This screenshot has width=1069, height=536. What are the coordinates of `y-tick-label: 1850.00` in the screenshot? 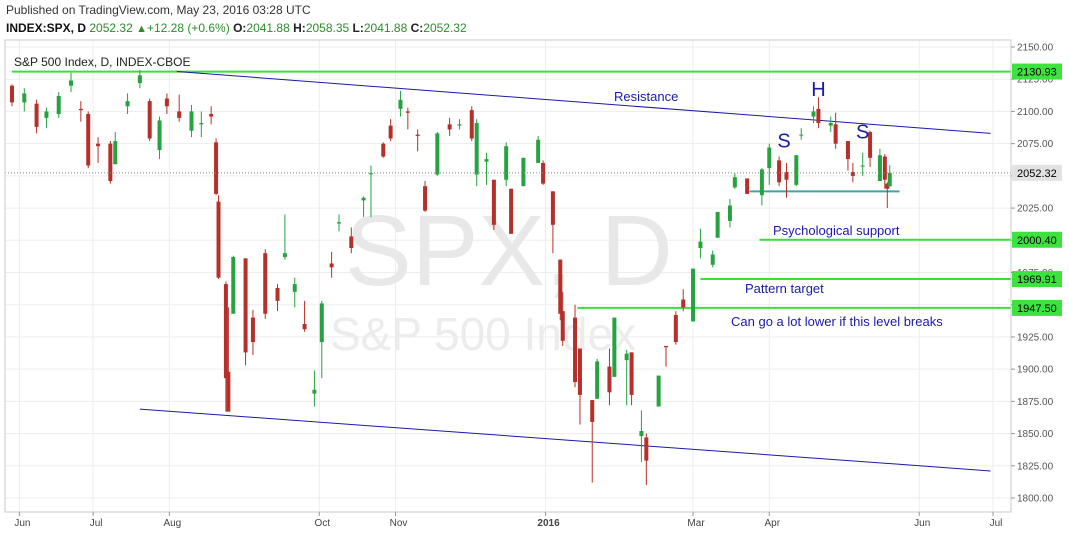 It's located at (1035, 434).